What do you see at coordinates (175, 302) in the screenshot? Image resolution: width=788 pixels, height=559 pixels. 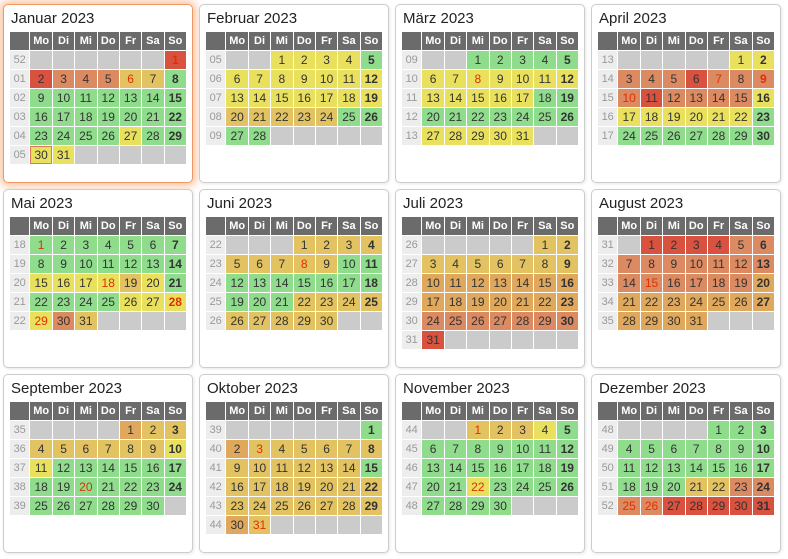 I see `day-cell-holiday: 28` at bounding box center [175, 302].